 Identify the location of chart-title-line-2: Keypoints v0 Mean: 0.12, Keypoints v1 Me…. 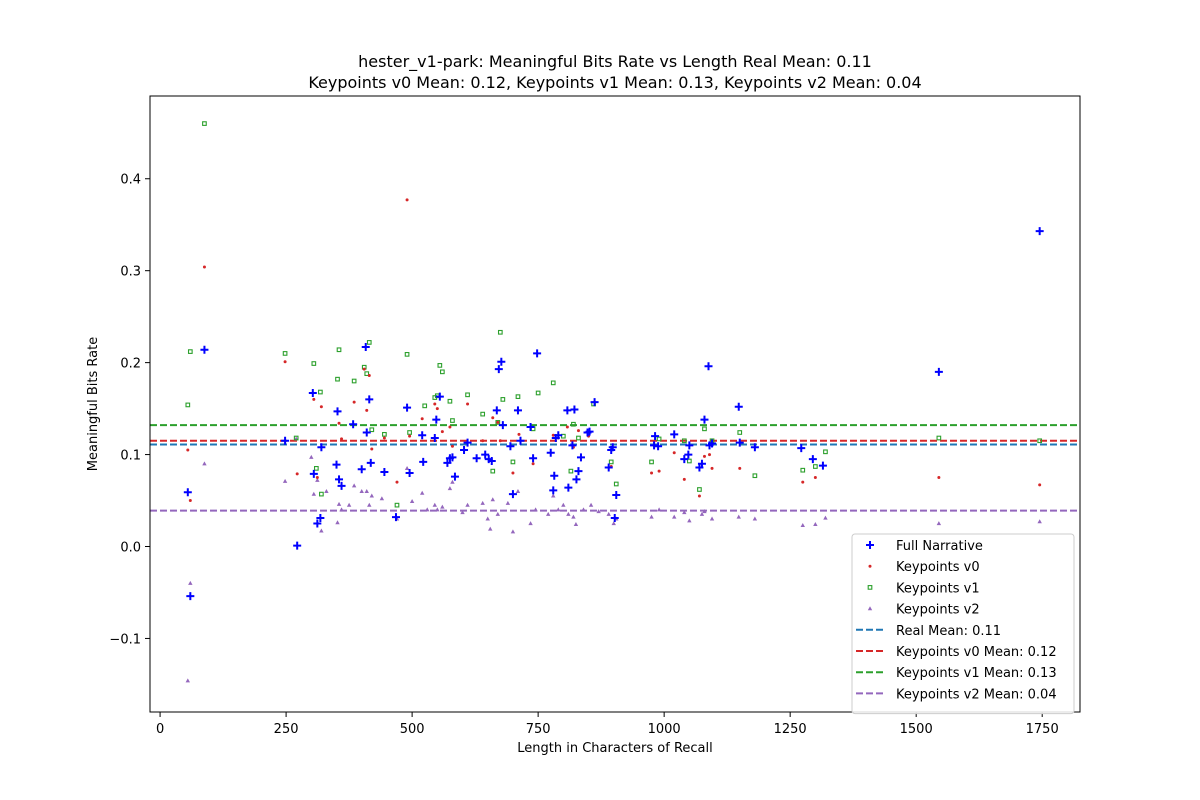
(614, 82).